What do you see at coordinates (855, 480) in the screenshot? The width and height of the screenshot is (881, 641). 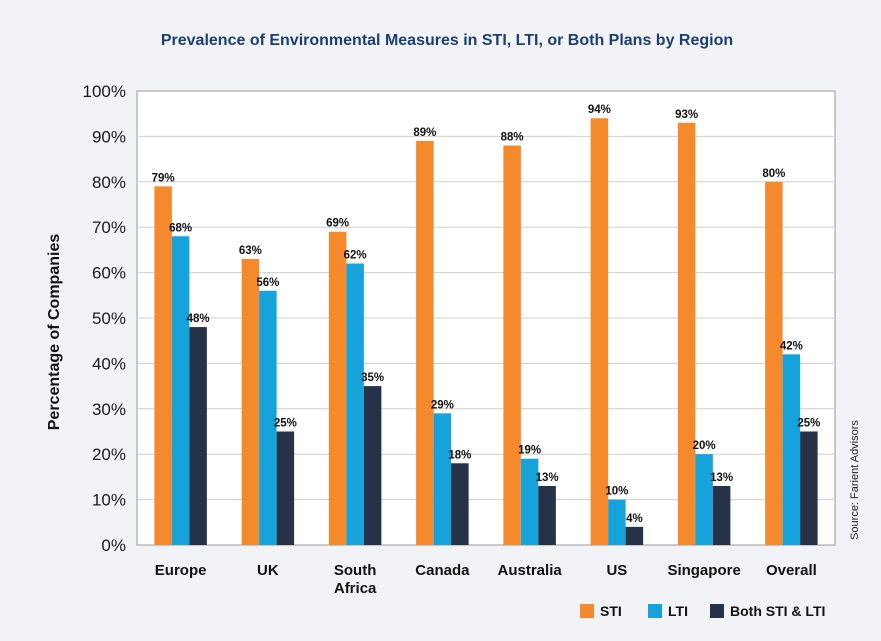 I see `source-note: Source: Farient Advisors` at bounding box center [855, 480].